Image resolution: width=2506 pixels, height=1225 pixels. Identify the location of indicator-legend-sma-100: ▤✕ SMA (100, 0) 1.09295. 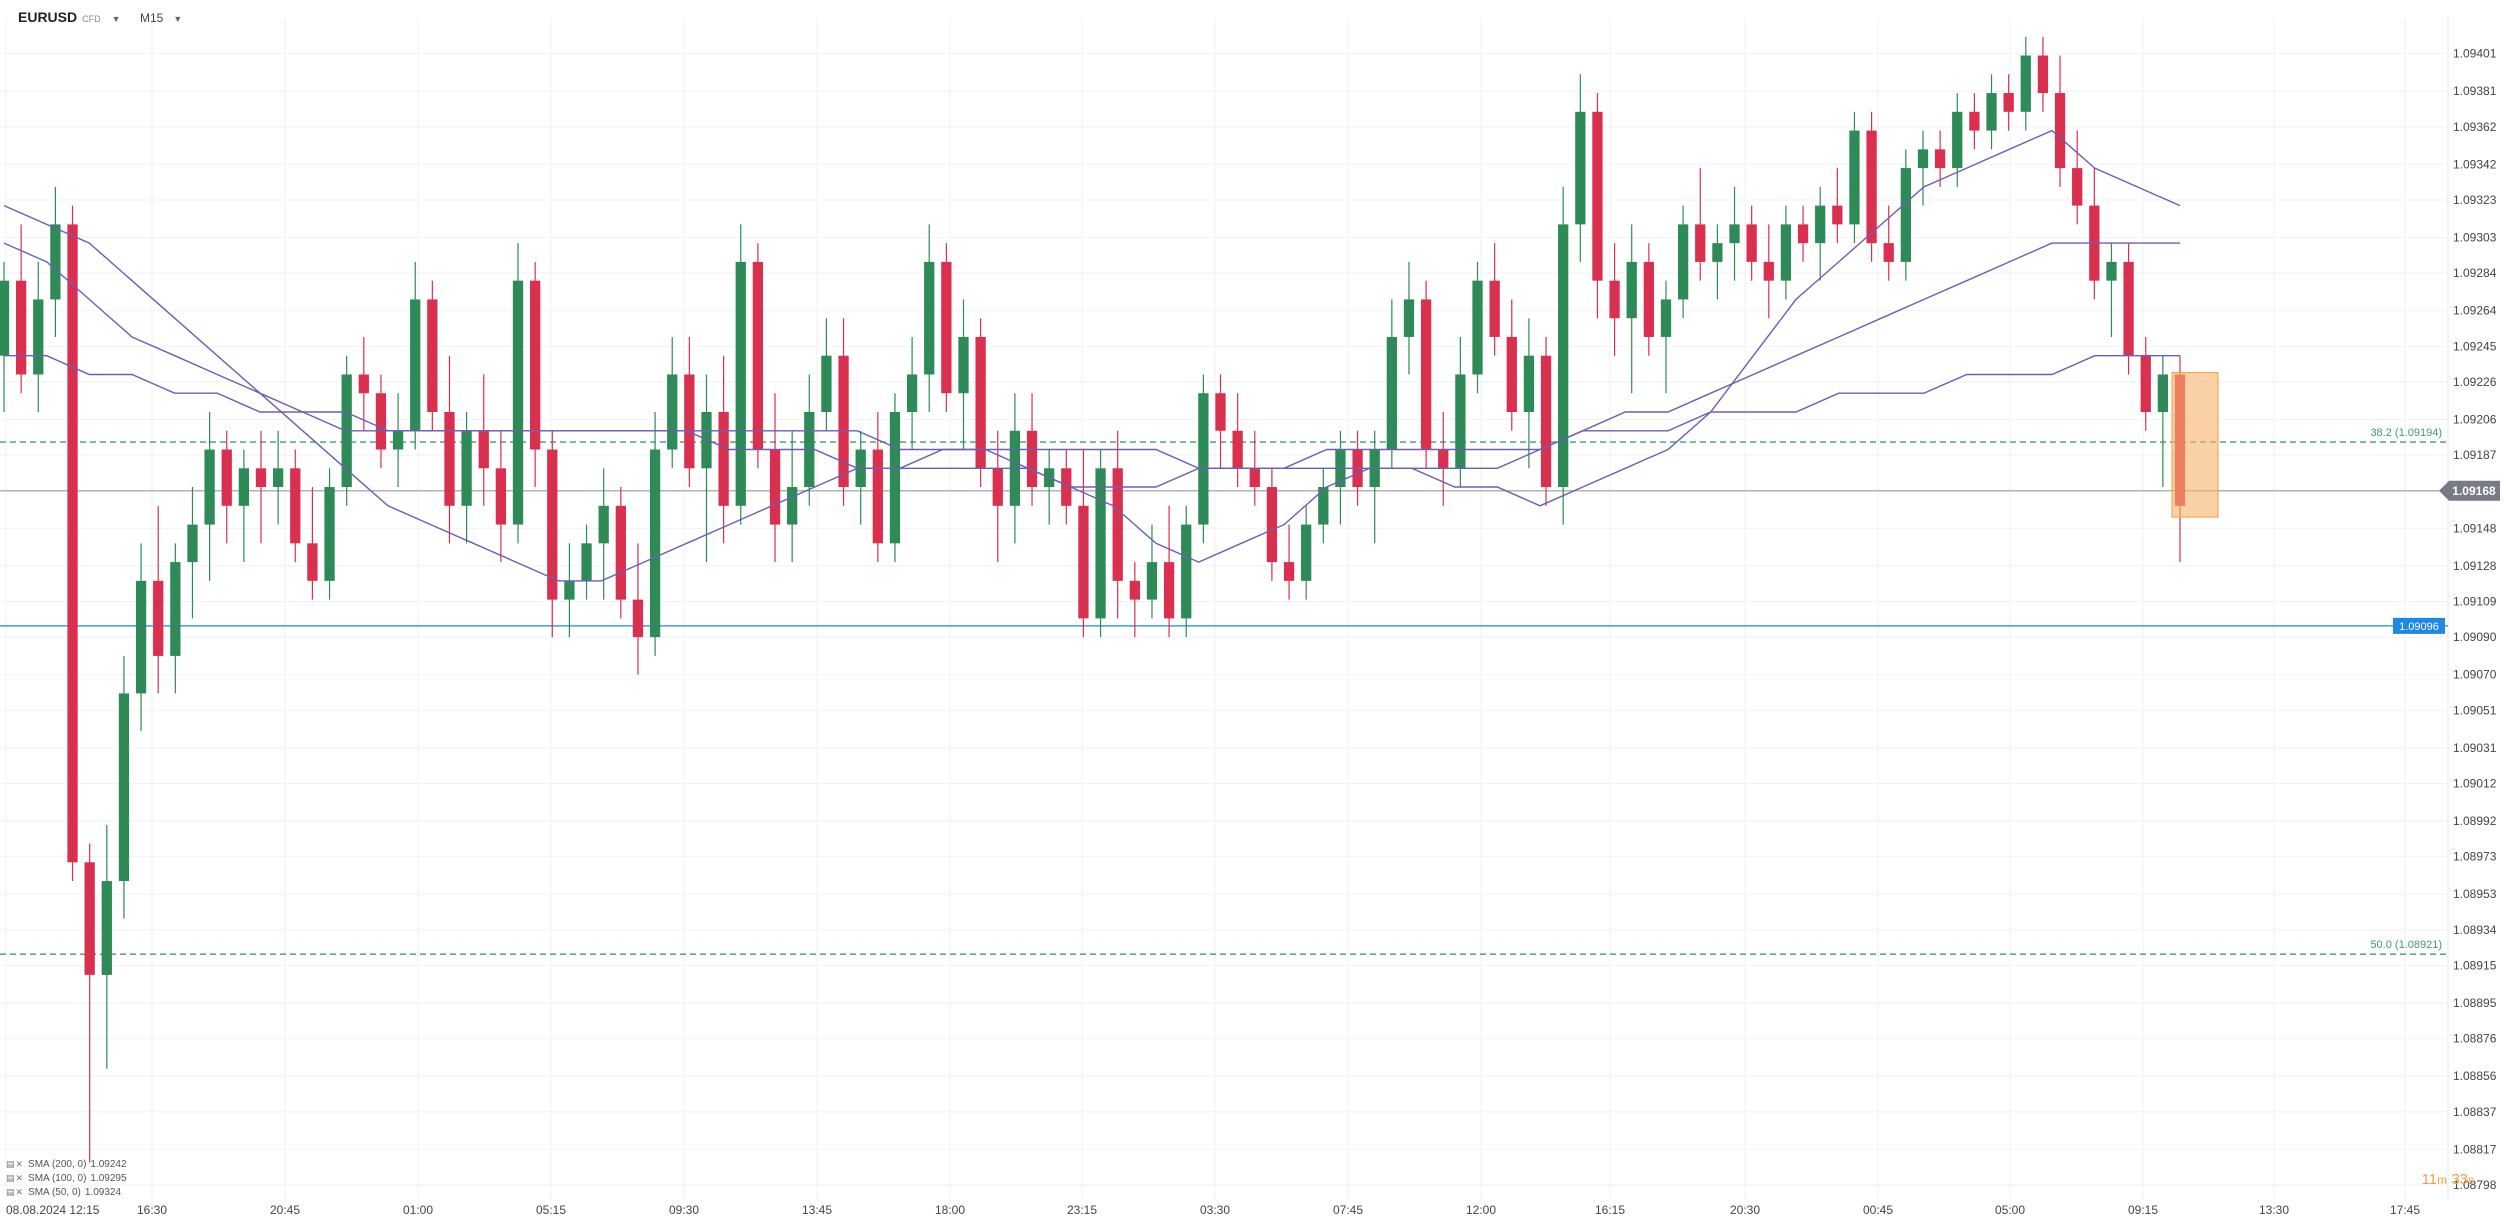
(66, 1178).